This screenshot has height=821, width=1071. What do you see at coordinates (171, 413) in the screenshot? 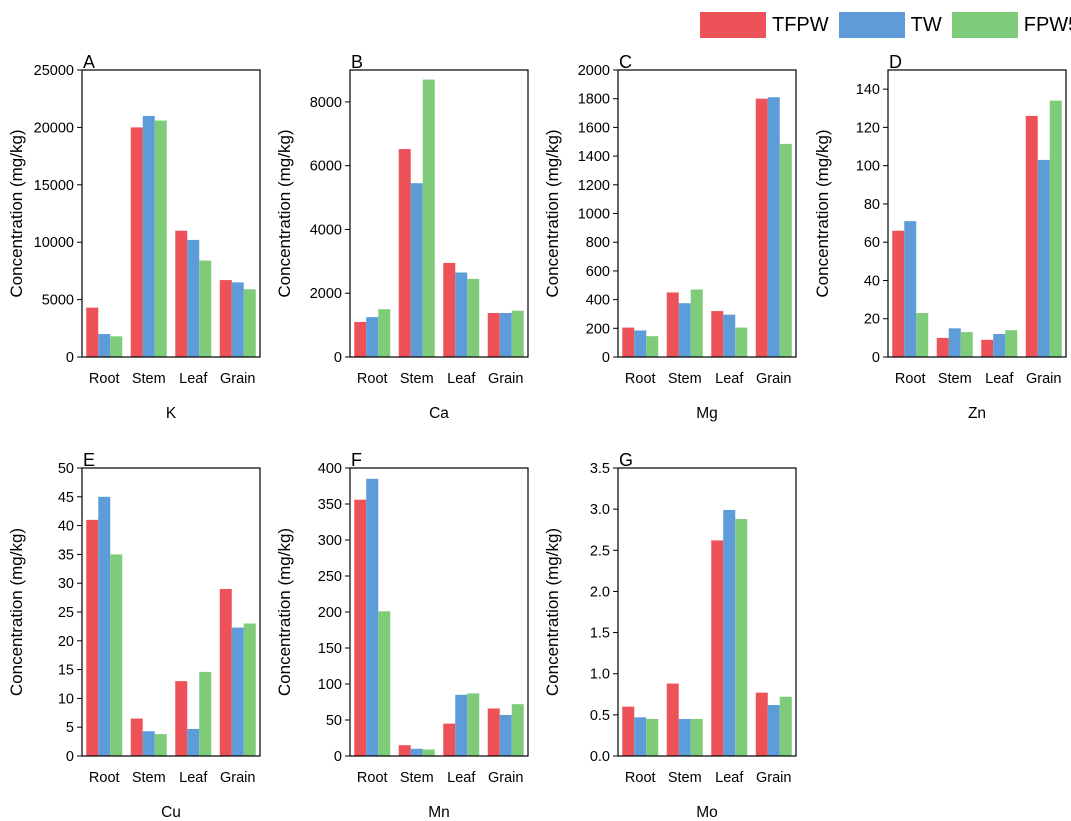
I see `x-axis-label: K` at bounding box center [171, 413].